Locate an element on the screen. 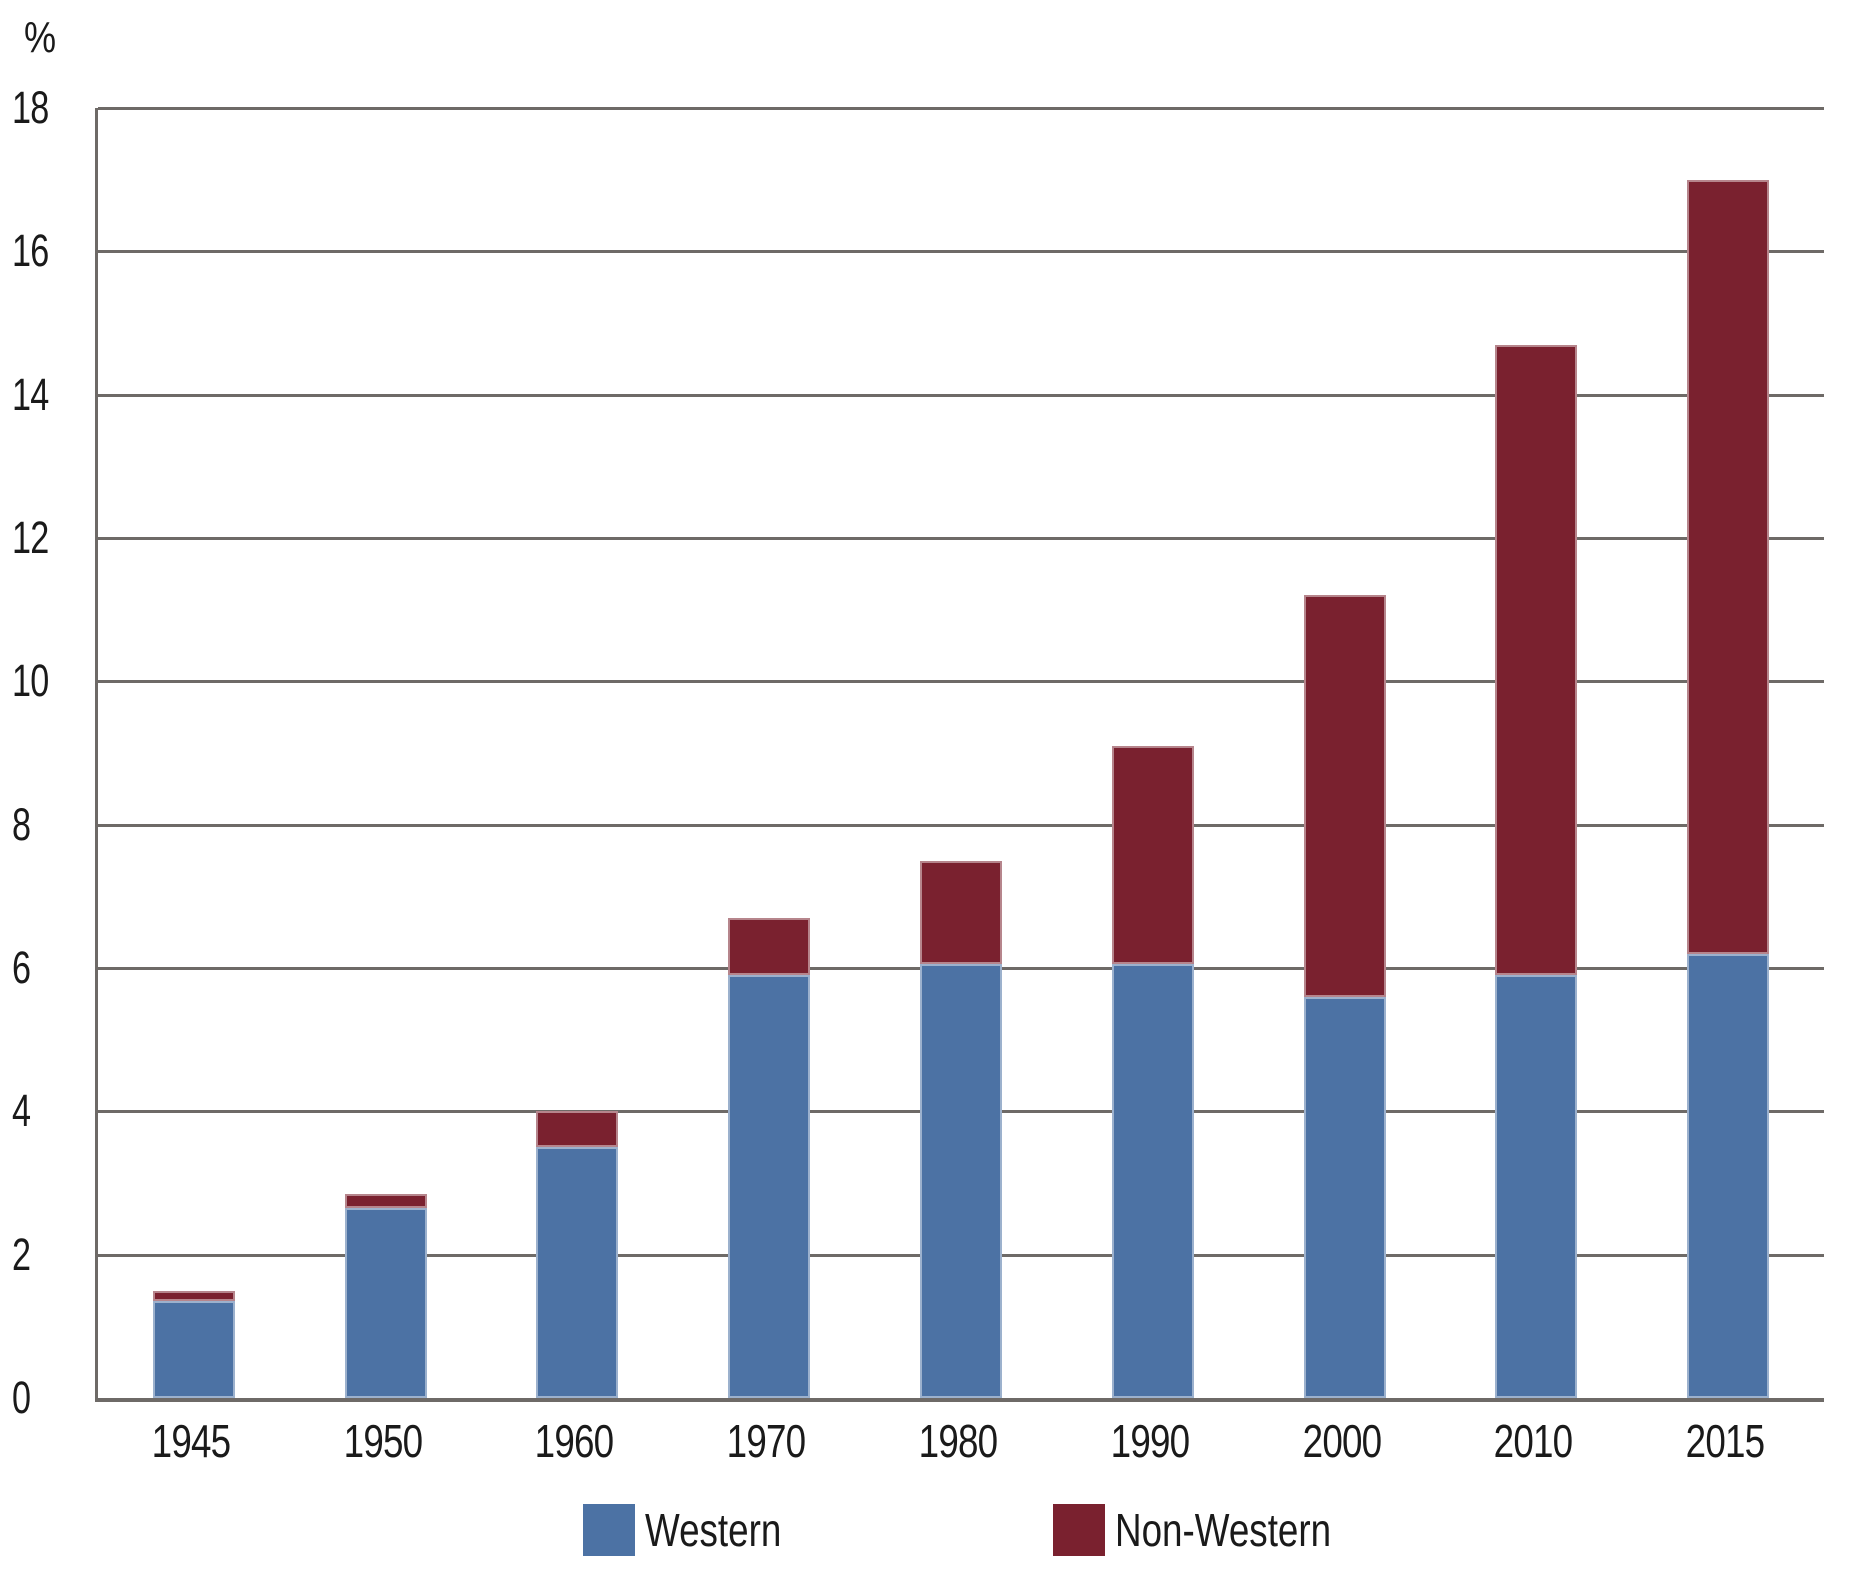 Image resolution: width=1862 pixels, height=1576 pixels. x-tick-label-1980: 1980 is located at coordinates (958, 1441).